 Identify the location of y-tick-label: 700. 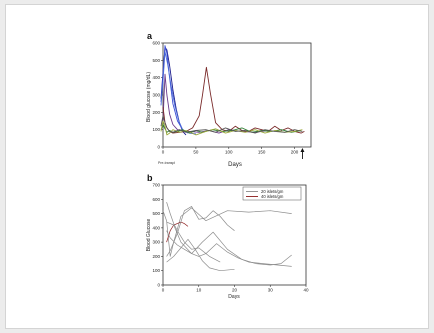
(156, 185).